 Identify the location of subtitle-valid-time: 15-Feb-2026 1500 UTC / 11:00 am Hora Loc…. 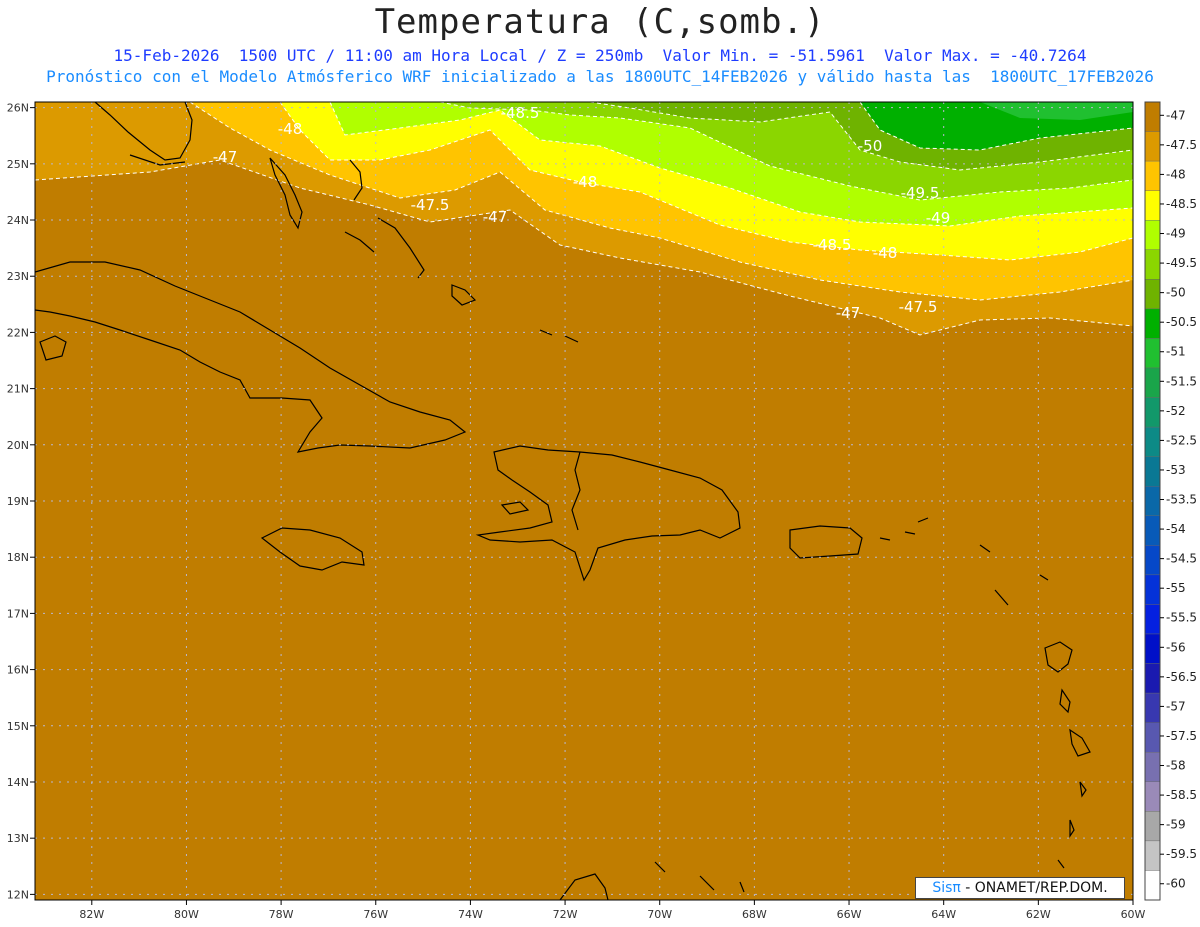
(600, 55).